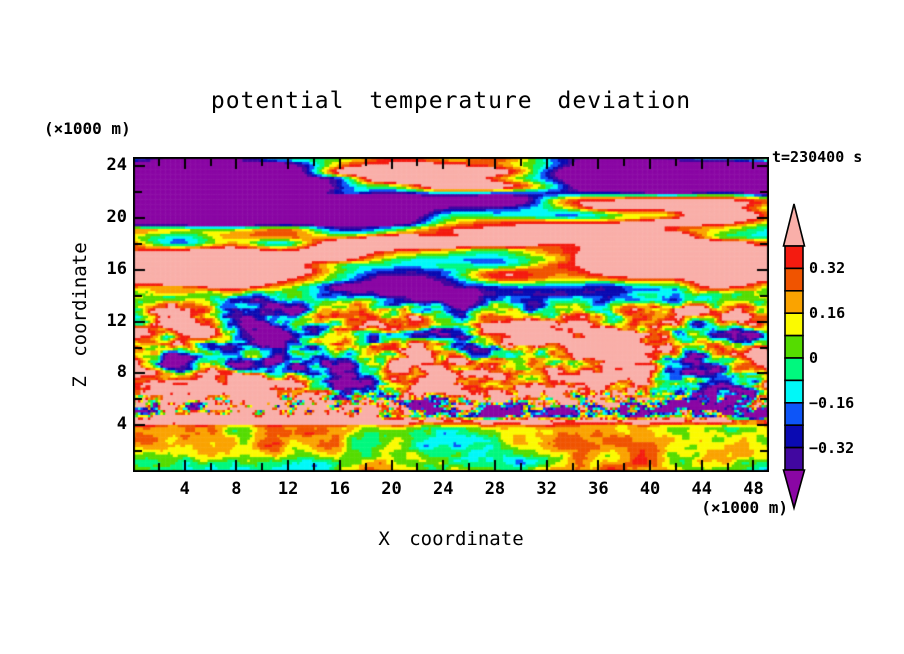 This screenshot has height=654, width=904. What do you see at coordinates (827, 313) in the screenshot?
I see `colorbar-label: 0.16` at bounding box center [827, 313].